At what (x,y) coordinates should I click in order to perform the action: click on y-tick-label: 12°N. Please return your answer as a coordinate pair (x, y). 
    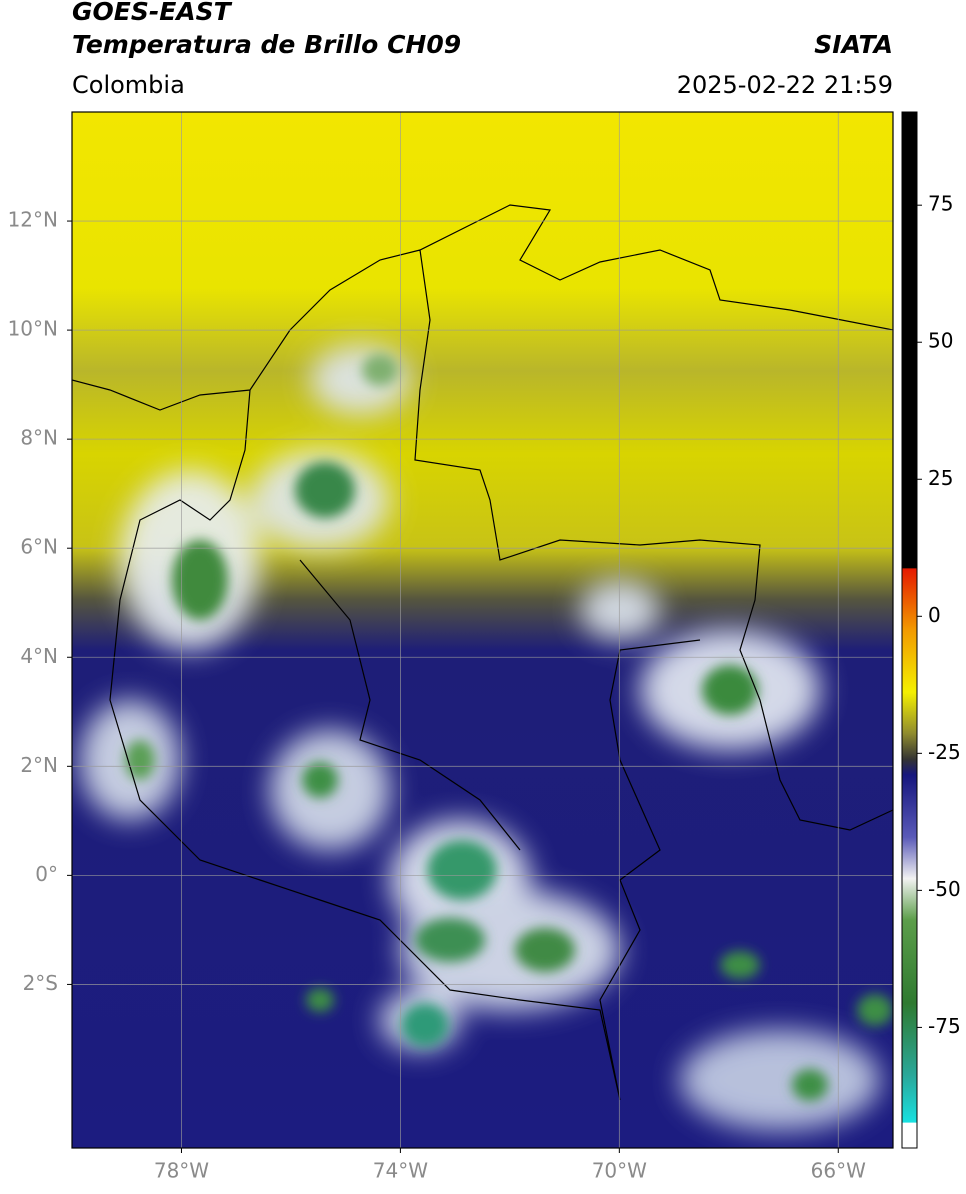
    Looking at the image, I should click on (33, 220).